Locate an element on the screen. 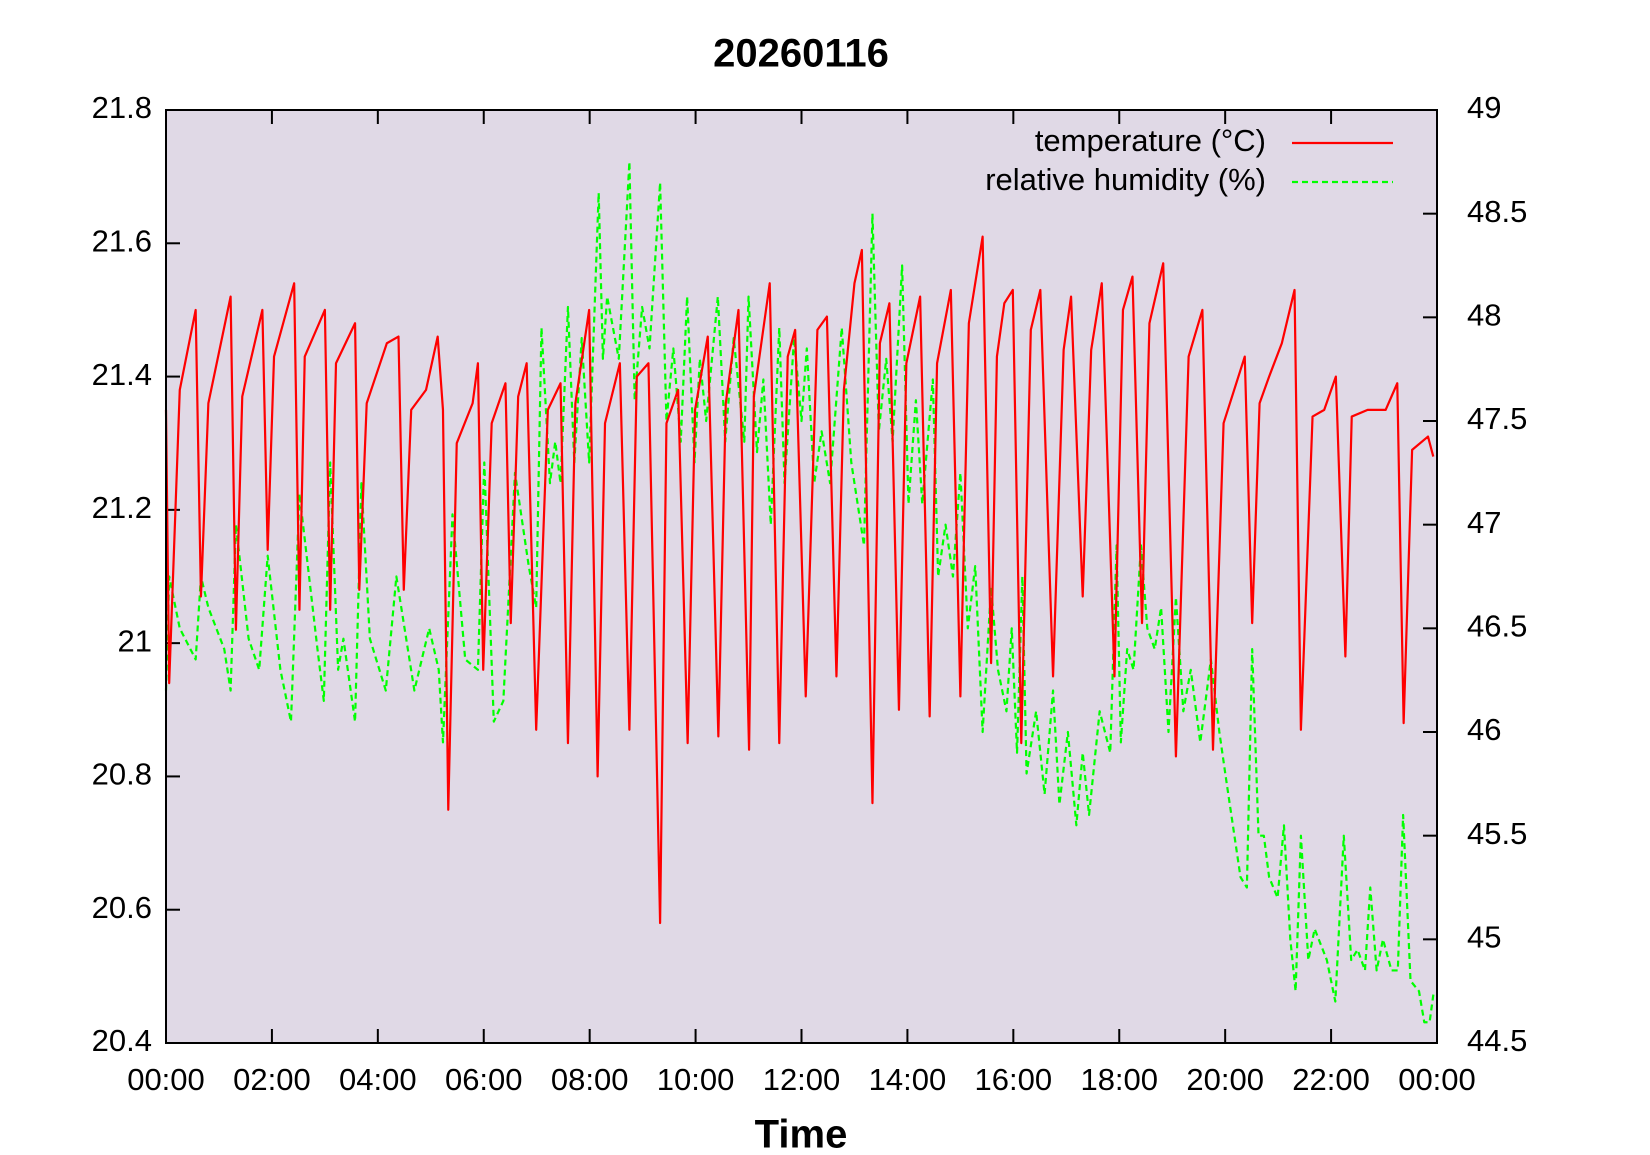  legend-label: temperature (°C) is located at coordinates (1150, 140).